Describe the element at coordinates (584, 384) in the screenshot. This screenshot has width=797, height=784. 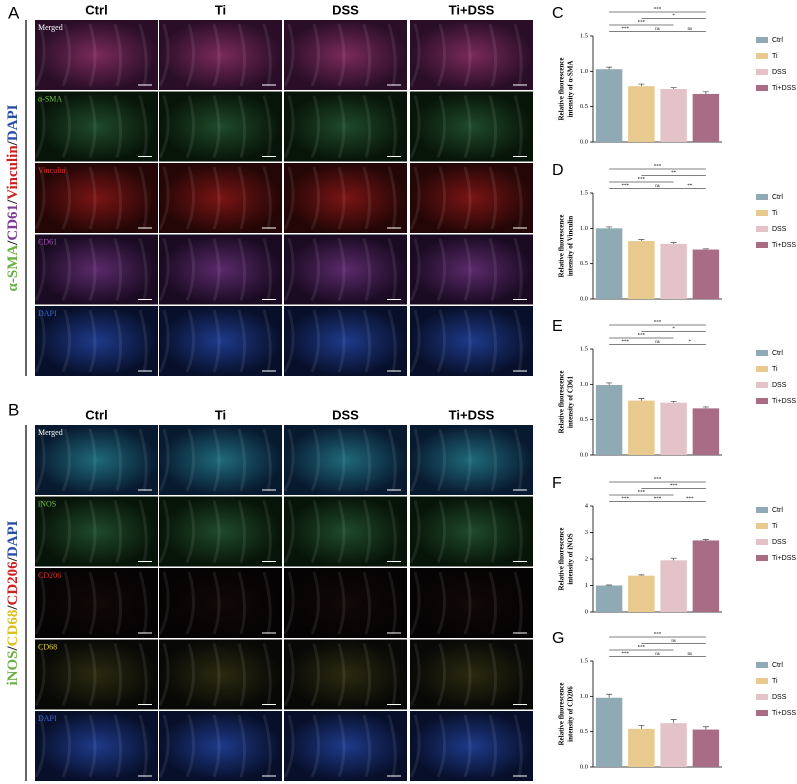
I see `y-tick-label: 1.0` at that location.